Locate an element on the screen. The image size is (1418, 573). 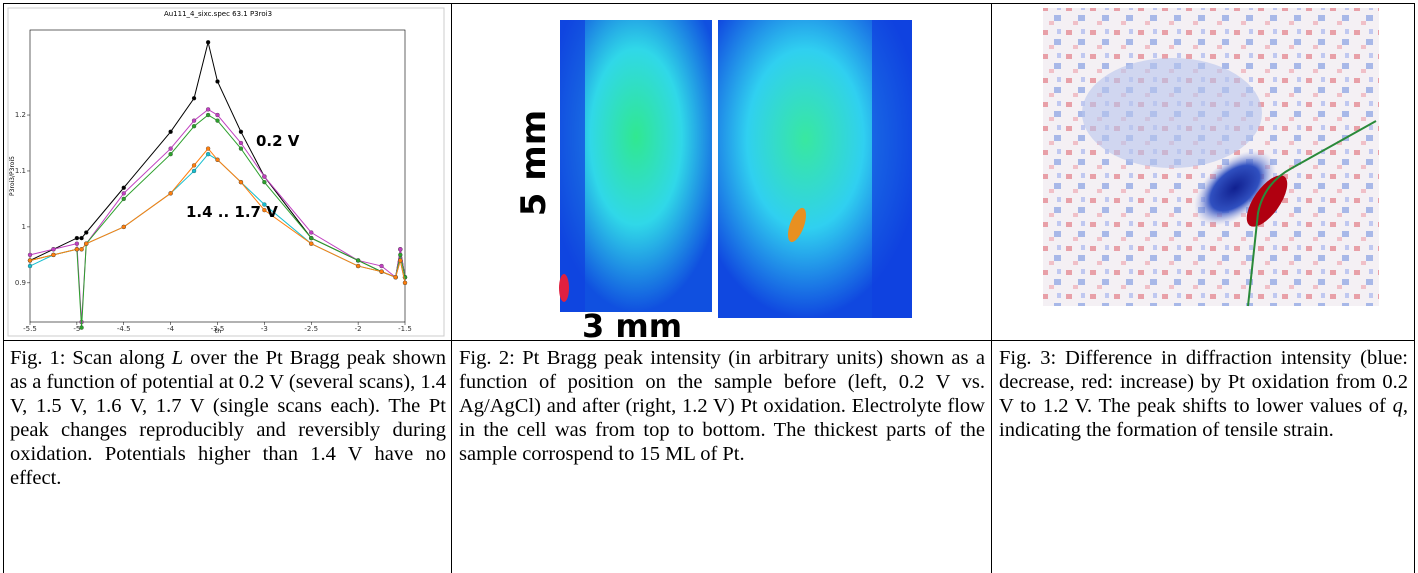
x-tick-label: -5.5 is located at coordinates (30, 329).